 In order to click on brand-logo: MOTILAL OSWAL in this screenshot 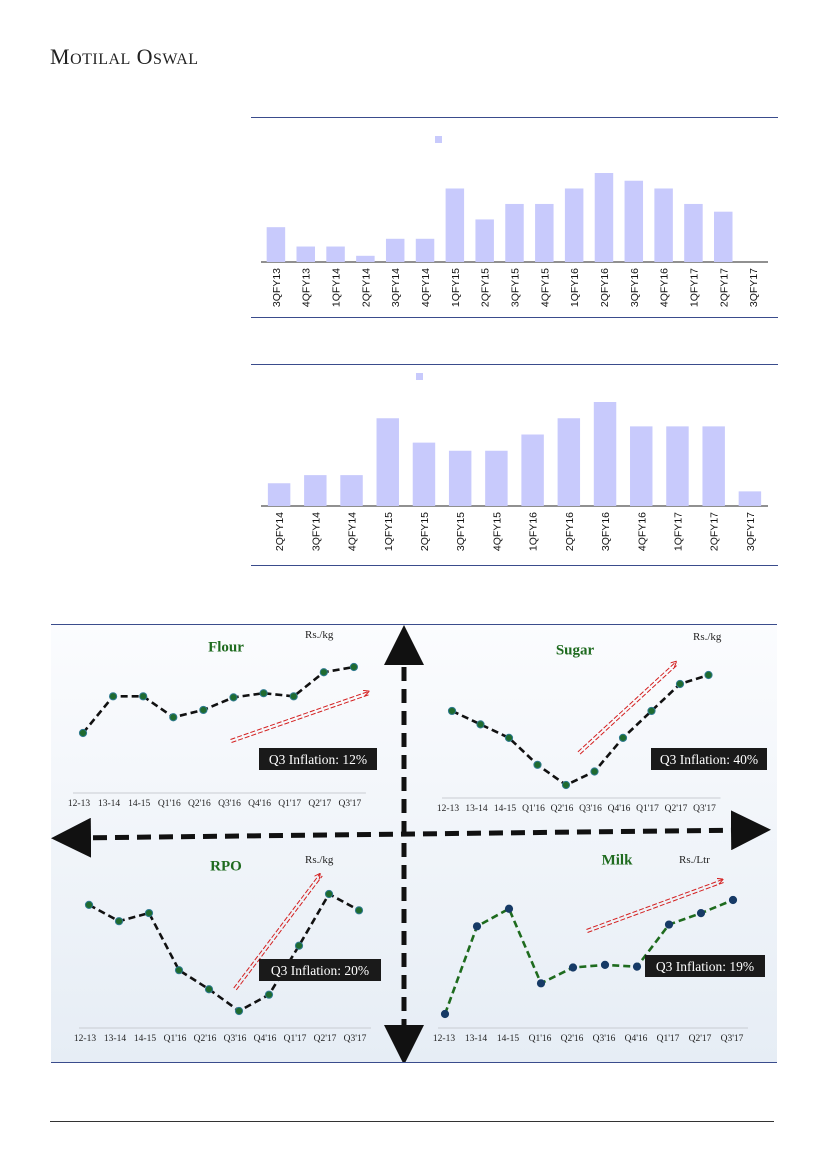, I will do `click(124, 57)`.